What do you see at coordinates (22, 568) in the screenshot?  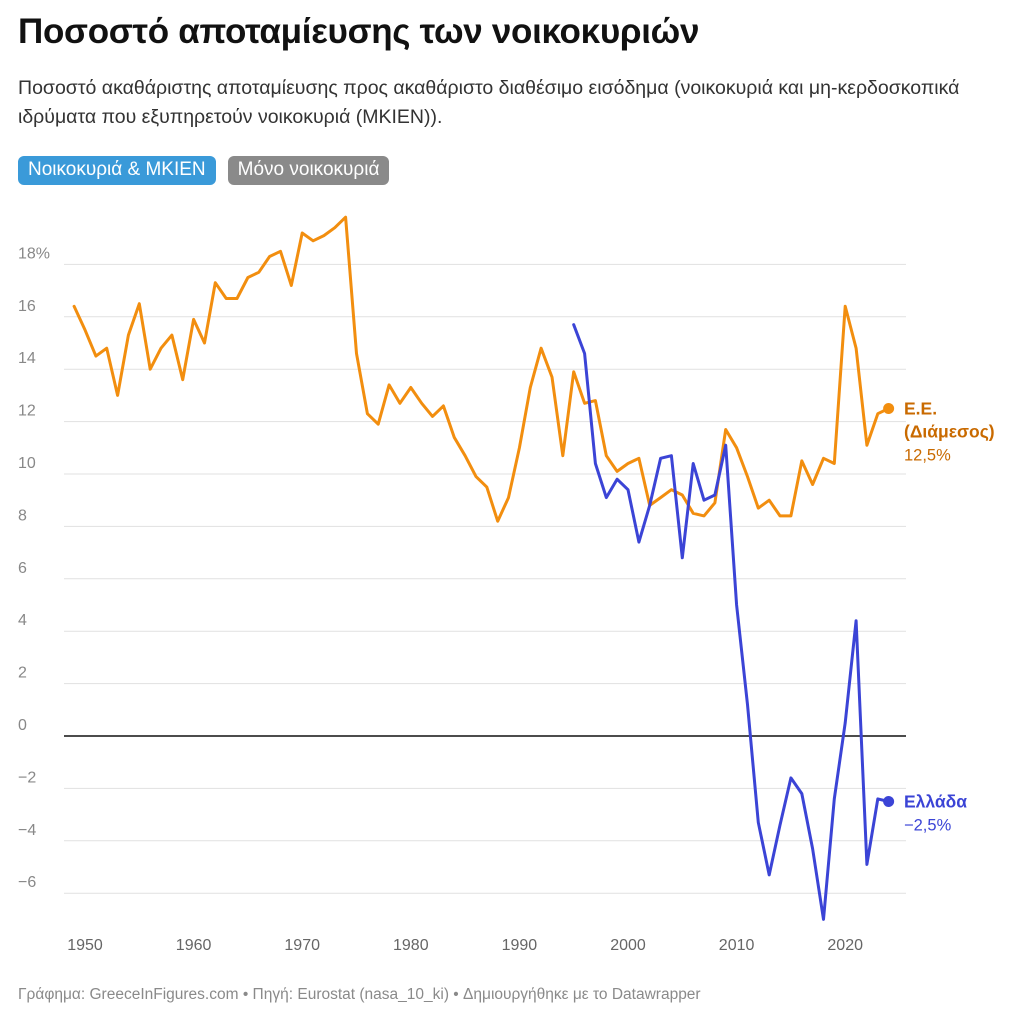 I see `y-tick-label: 6` at bounding box center [22, 568].